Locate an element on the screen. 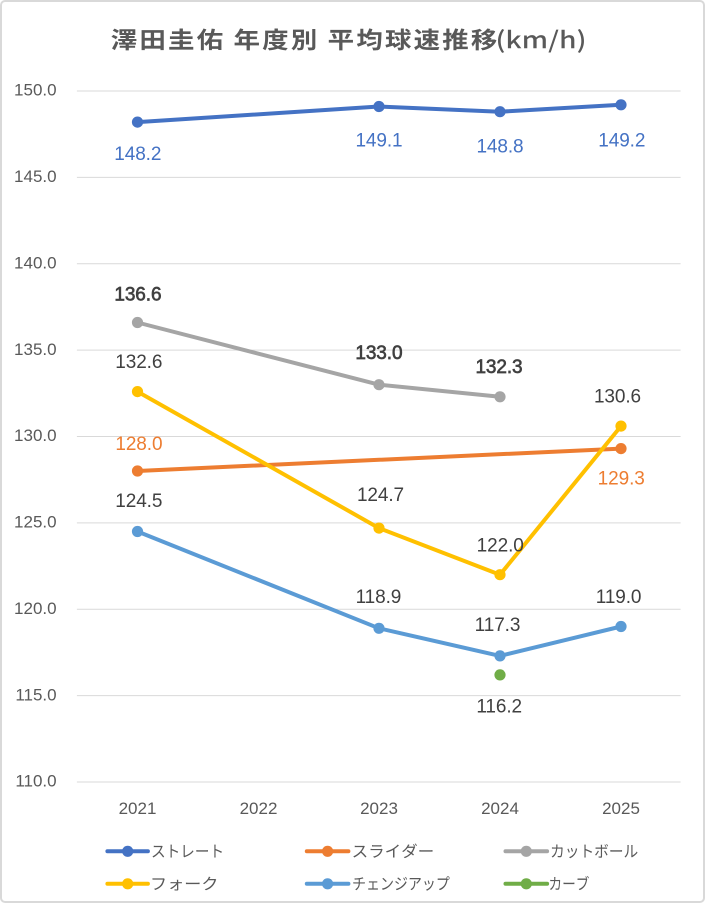  svg-text: 117.3 is located at coordinates (498, 625).